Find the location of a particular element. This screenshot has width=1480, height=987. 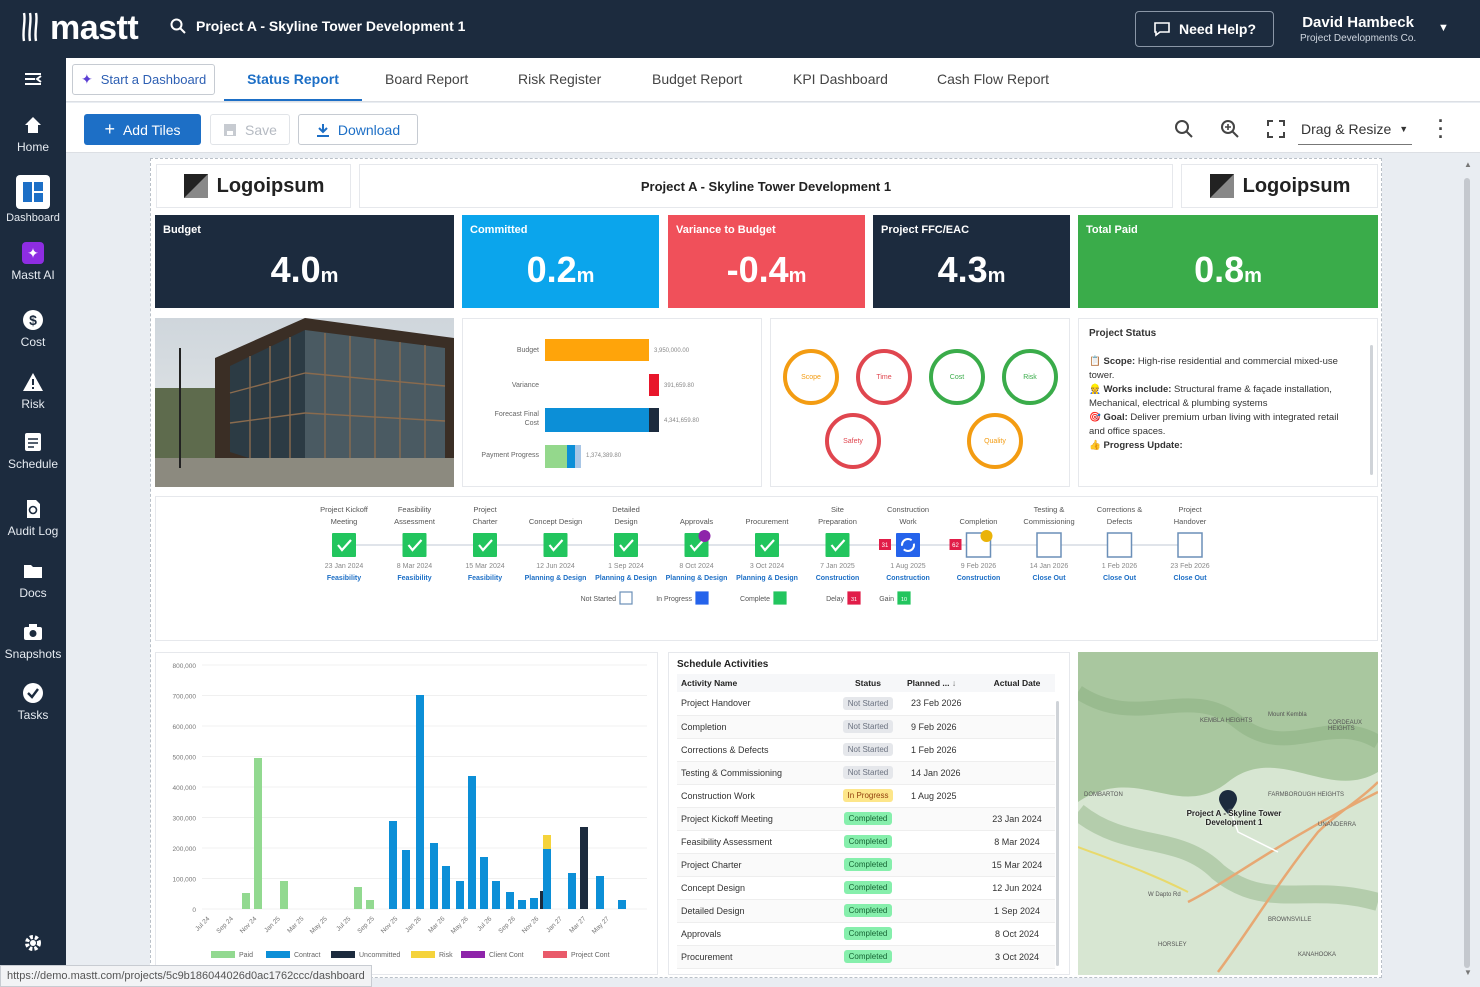

table-row: Project Charter Completed 15 Mar 2024 is located at coordinates (866, 865).